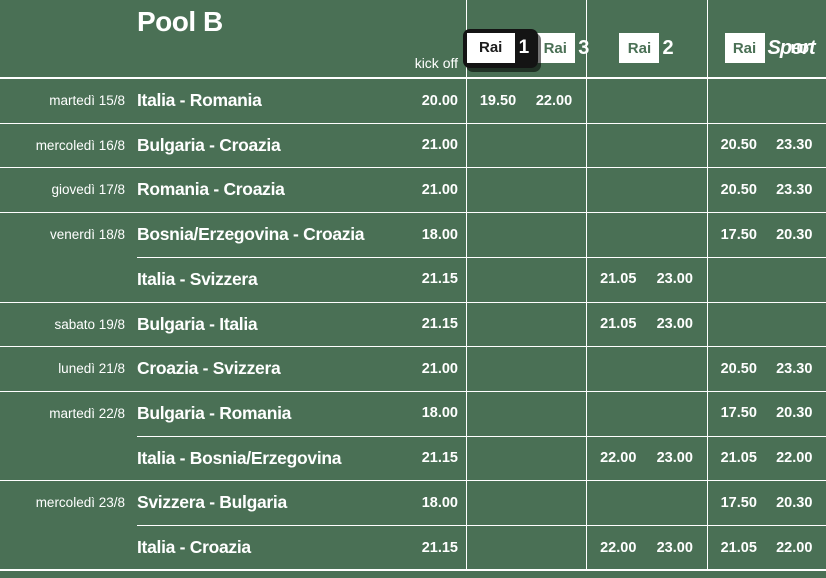 Image resolution: width=826 pixels, height=578 pixels. I want to click on rai-sport-hd-logo: Rai Sport HD, so click(770, 48).